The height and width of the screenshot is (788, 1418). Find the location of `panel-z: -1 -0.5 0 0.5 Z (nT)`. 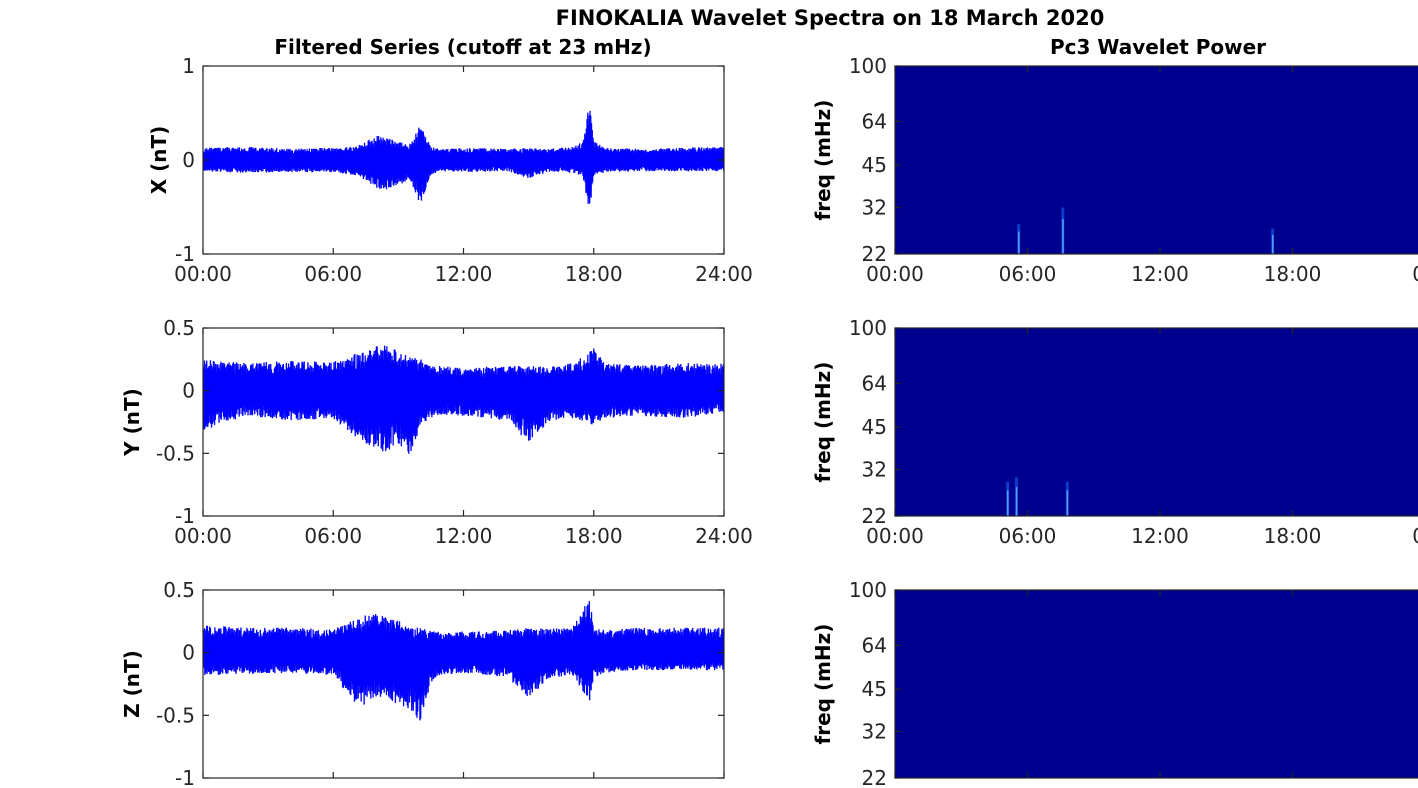

panel-z: -1 -0.5 0 0.5 Z (nT) is located at coordinates (422, 683).